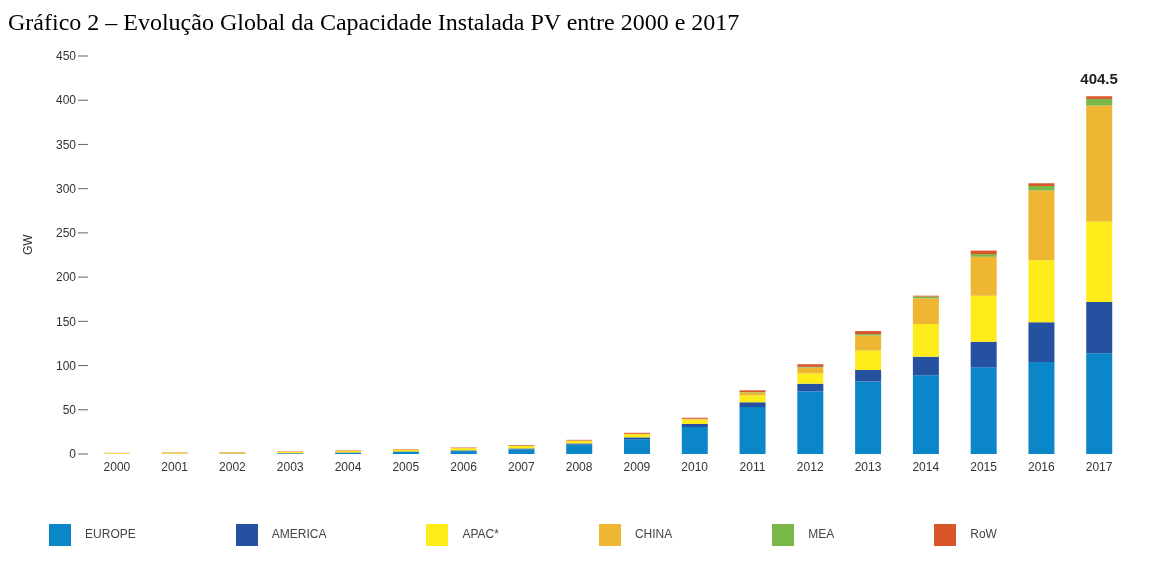 This screenshot has width=1159, height=568. I want to click on x-tick-label: 2001, so click(175, 466).